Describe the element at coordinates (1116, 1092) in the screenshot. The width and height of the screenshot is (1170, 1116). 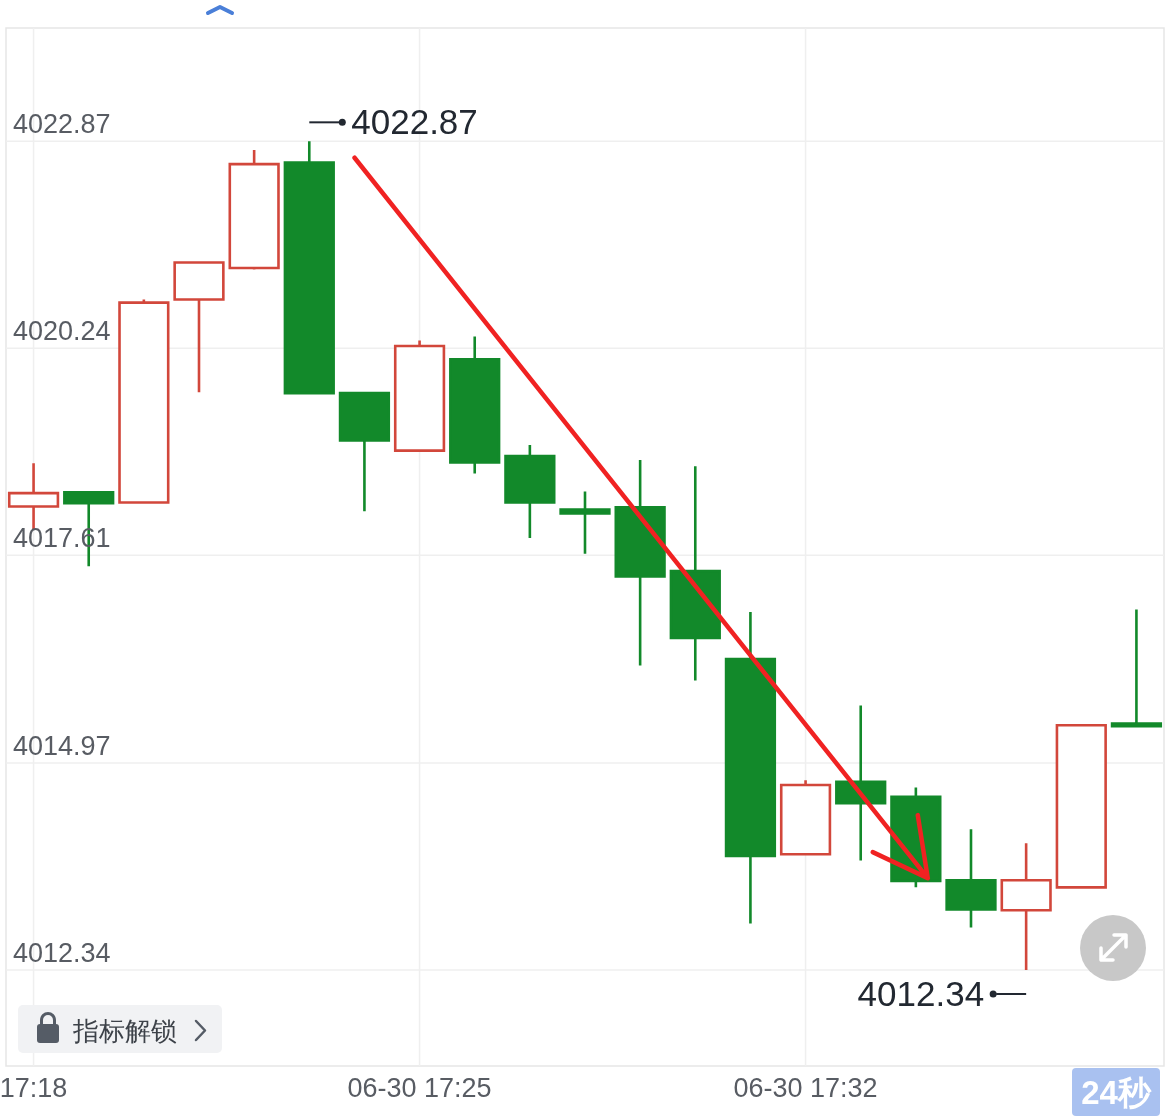
I see `text: 24秒` at that location.